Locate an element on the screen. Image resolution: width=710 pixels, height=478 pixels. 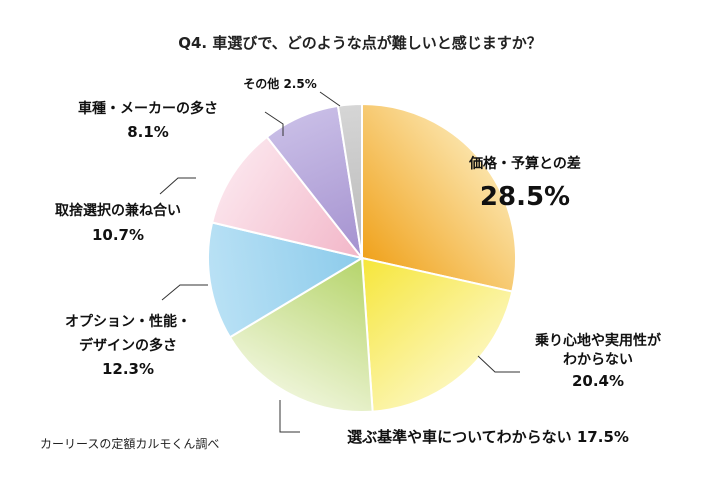
slice-label-3: 選ぶ基準や車についてわからない 17.5% is located at coordinates (488, 437).